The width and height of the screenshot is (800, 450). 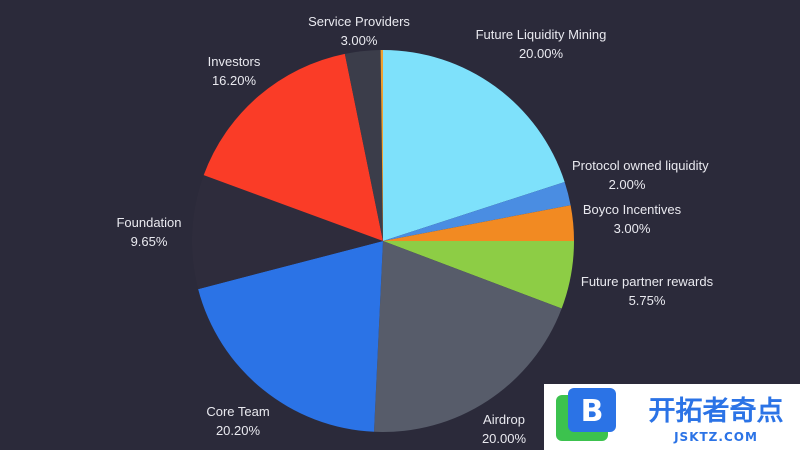 I want to click on slice-percent-airdrop: 20.00%, so click(x=504, y=438).